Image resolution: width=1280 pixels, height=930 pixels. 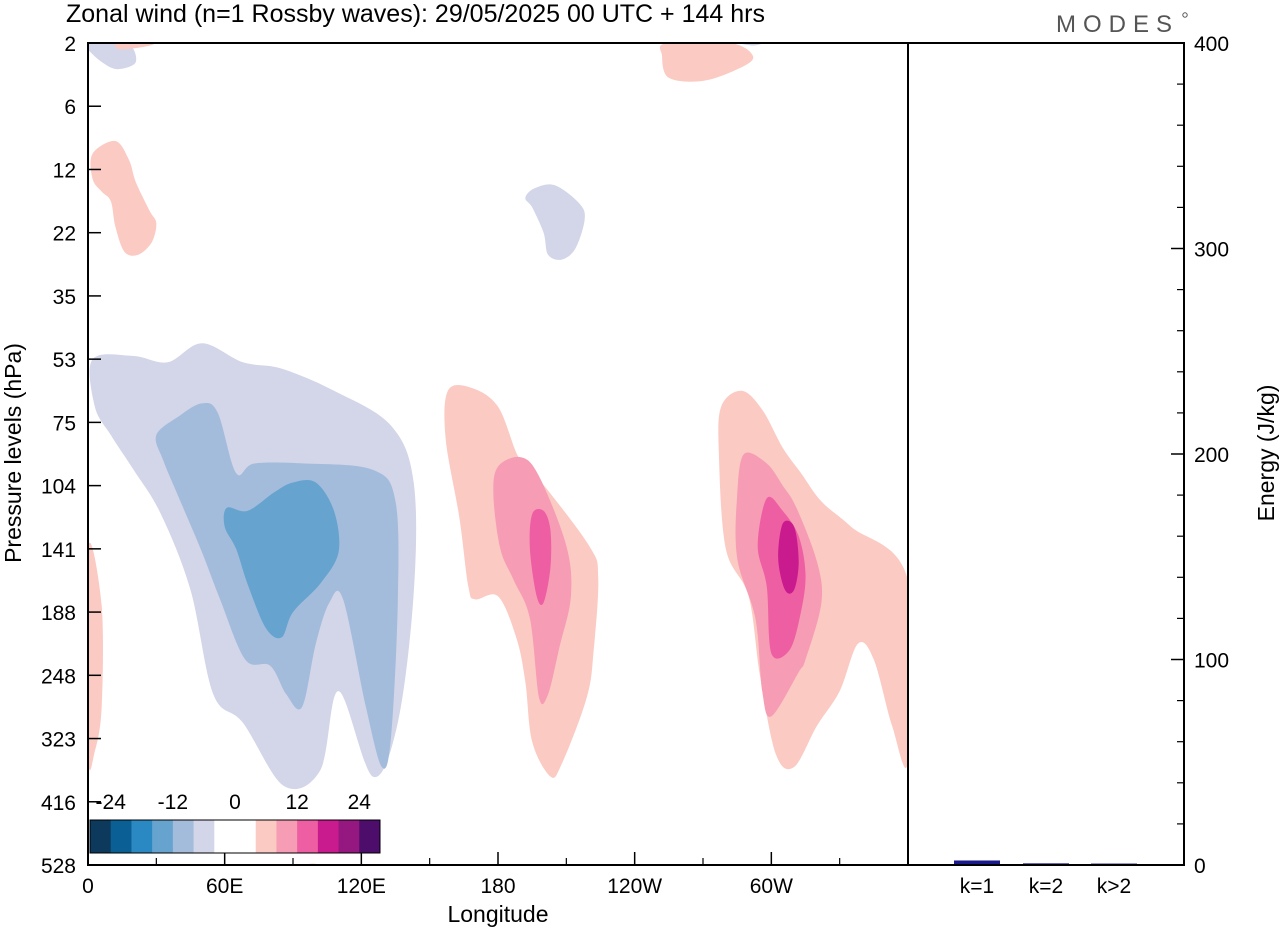 What do you see at coordinates (64, 360) in the screenshot?
I see `y-tick-label-53: 53` at bounding box center [64, 360].